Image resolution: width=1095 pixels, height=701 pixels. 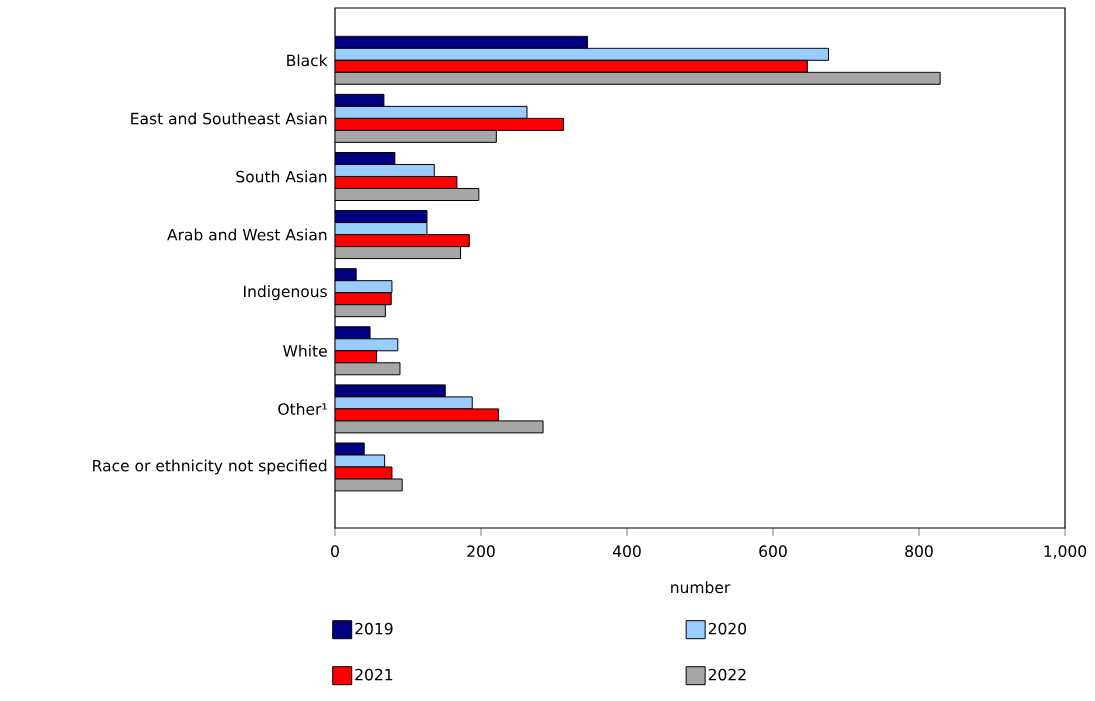 I want to click on x-tick-label: 200, so click(x=481, y=551).